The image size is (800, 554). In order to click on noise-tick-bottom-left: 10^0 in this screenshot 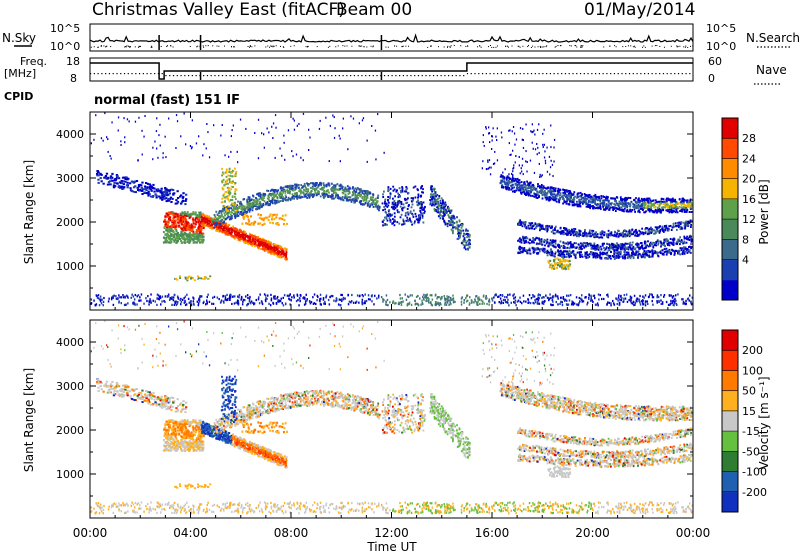, I will do `click(65, 46)`.